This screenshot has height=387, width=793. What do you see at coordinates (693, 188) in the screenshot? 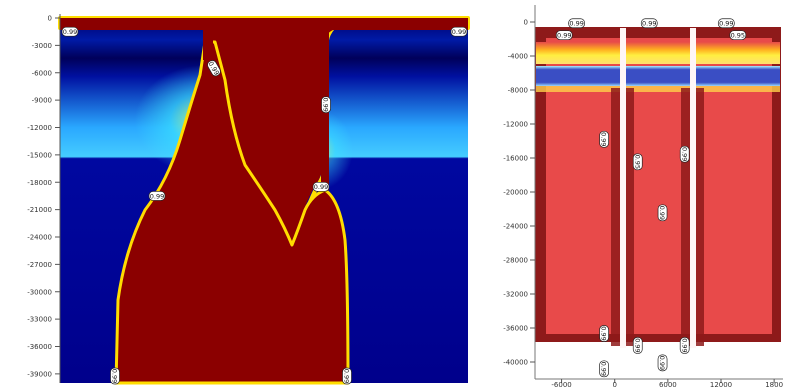
I see `right-wall-right` at bounding box center [693, 188].